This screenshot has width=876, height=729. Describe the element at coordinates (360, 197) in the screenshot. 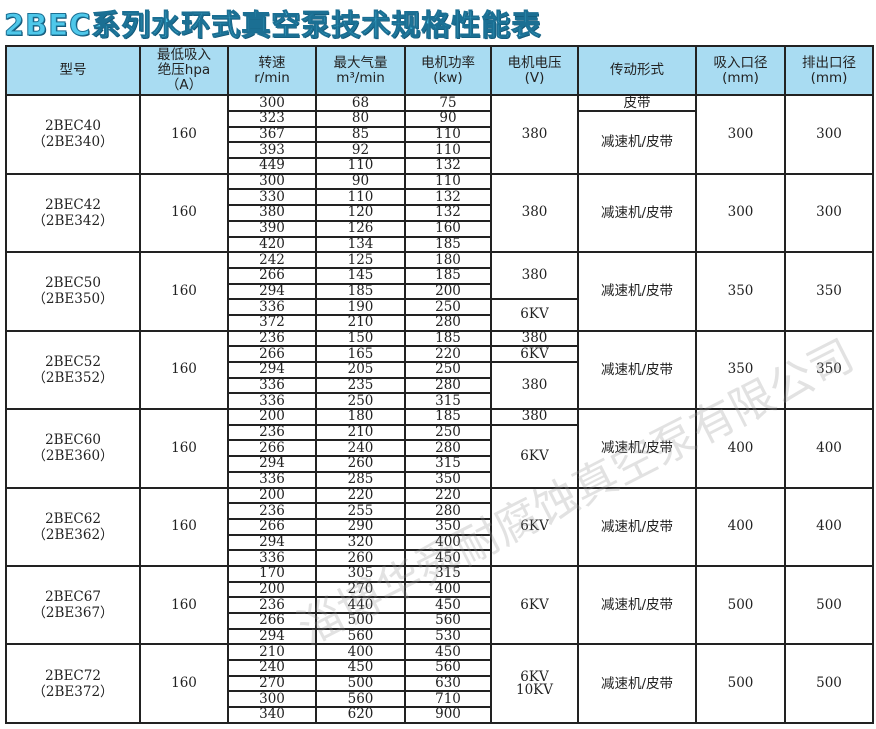

I see `airflow-cell: 110` at that location.